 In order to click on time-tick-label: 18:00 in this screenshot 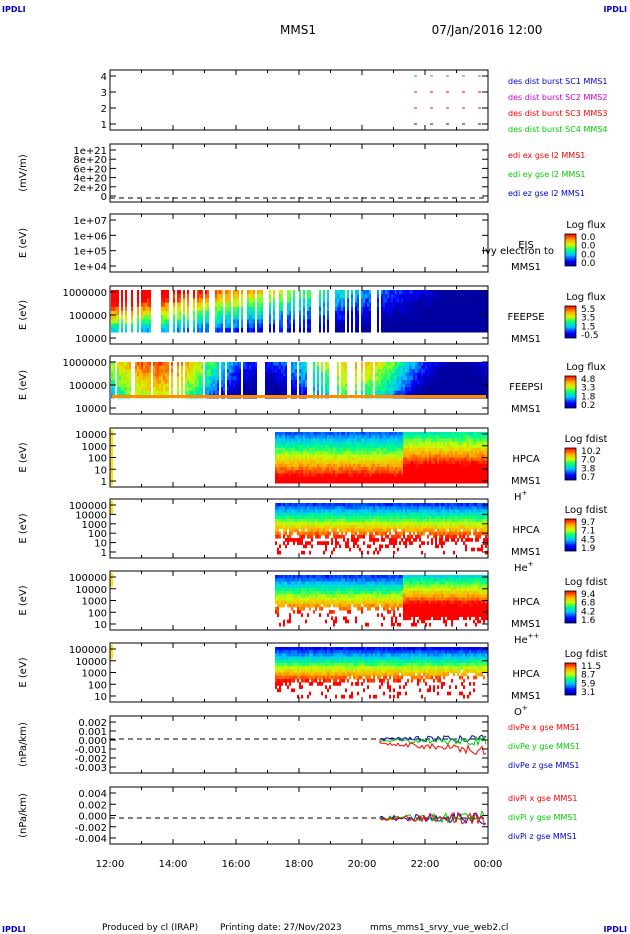, I will do `click(299, 864)`.